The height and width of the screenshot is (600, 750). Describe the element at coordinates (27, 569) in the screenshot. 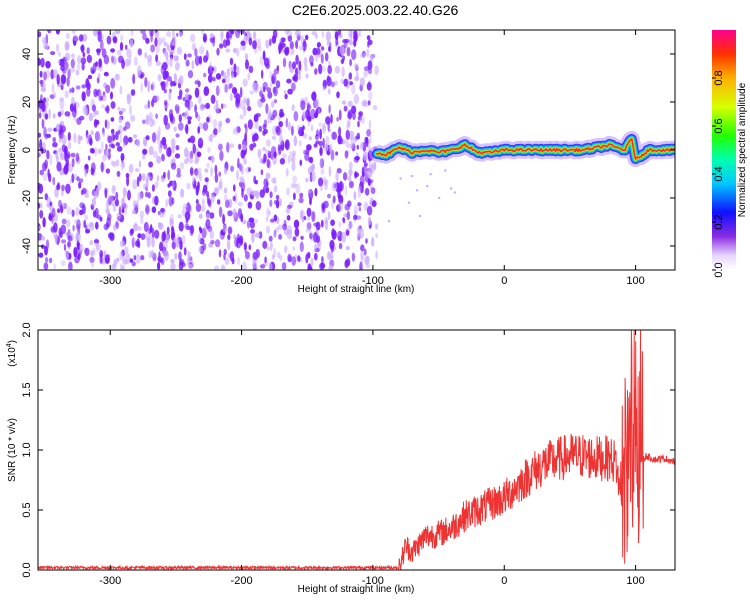

I see `y-tick-label: 0.0` at that location.